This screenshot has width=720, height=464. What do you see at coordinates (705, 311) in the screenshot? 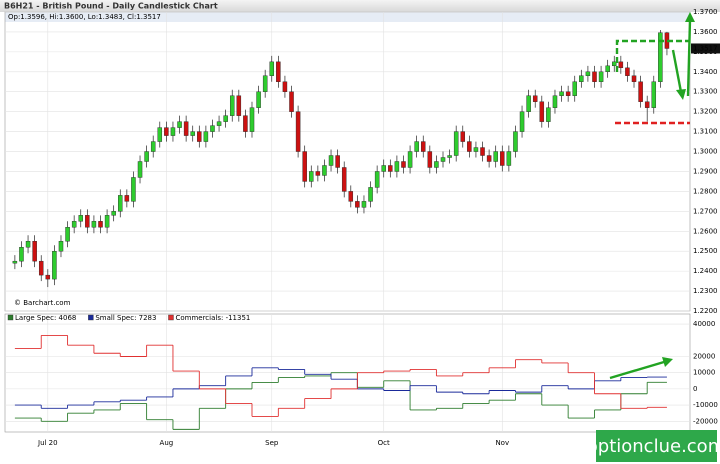
I see `y-tick-label: 1.2200` at bounding box center [705, 311].